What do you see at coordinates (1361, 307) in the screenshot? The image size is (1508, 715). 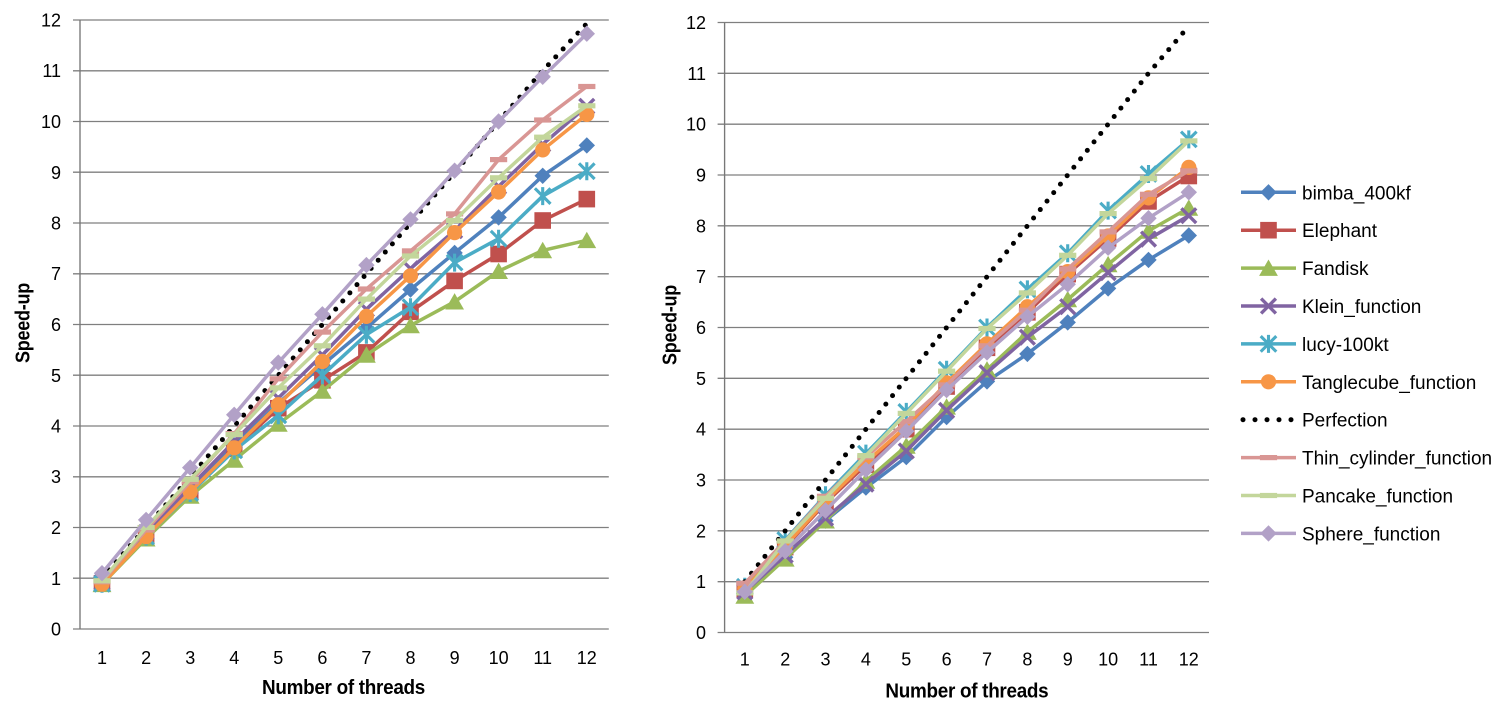 I see `svg-text: Klein_function` at bounding box center [1361, 307].